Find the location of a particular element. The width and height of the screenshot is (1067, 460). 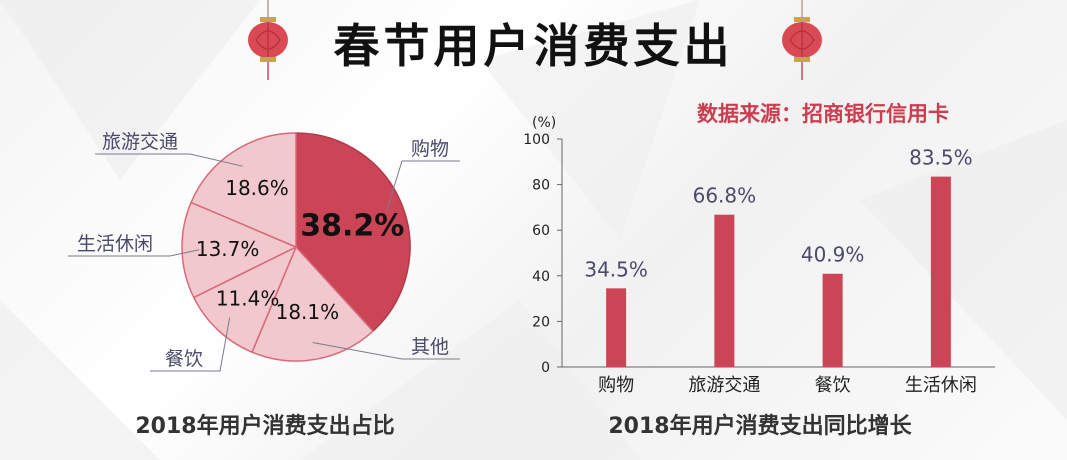

y-axis-unit: (%) is located at coordinates (544, 123).